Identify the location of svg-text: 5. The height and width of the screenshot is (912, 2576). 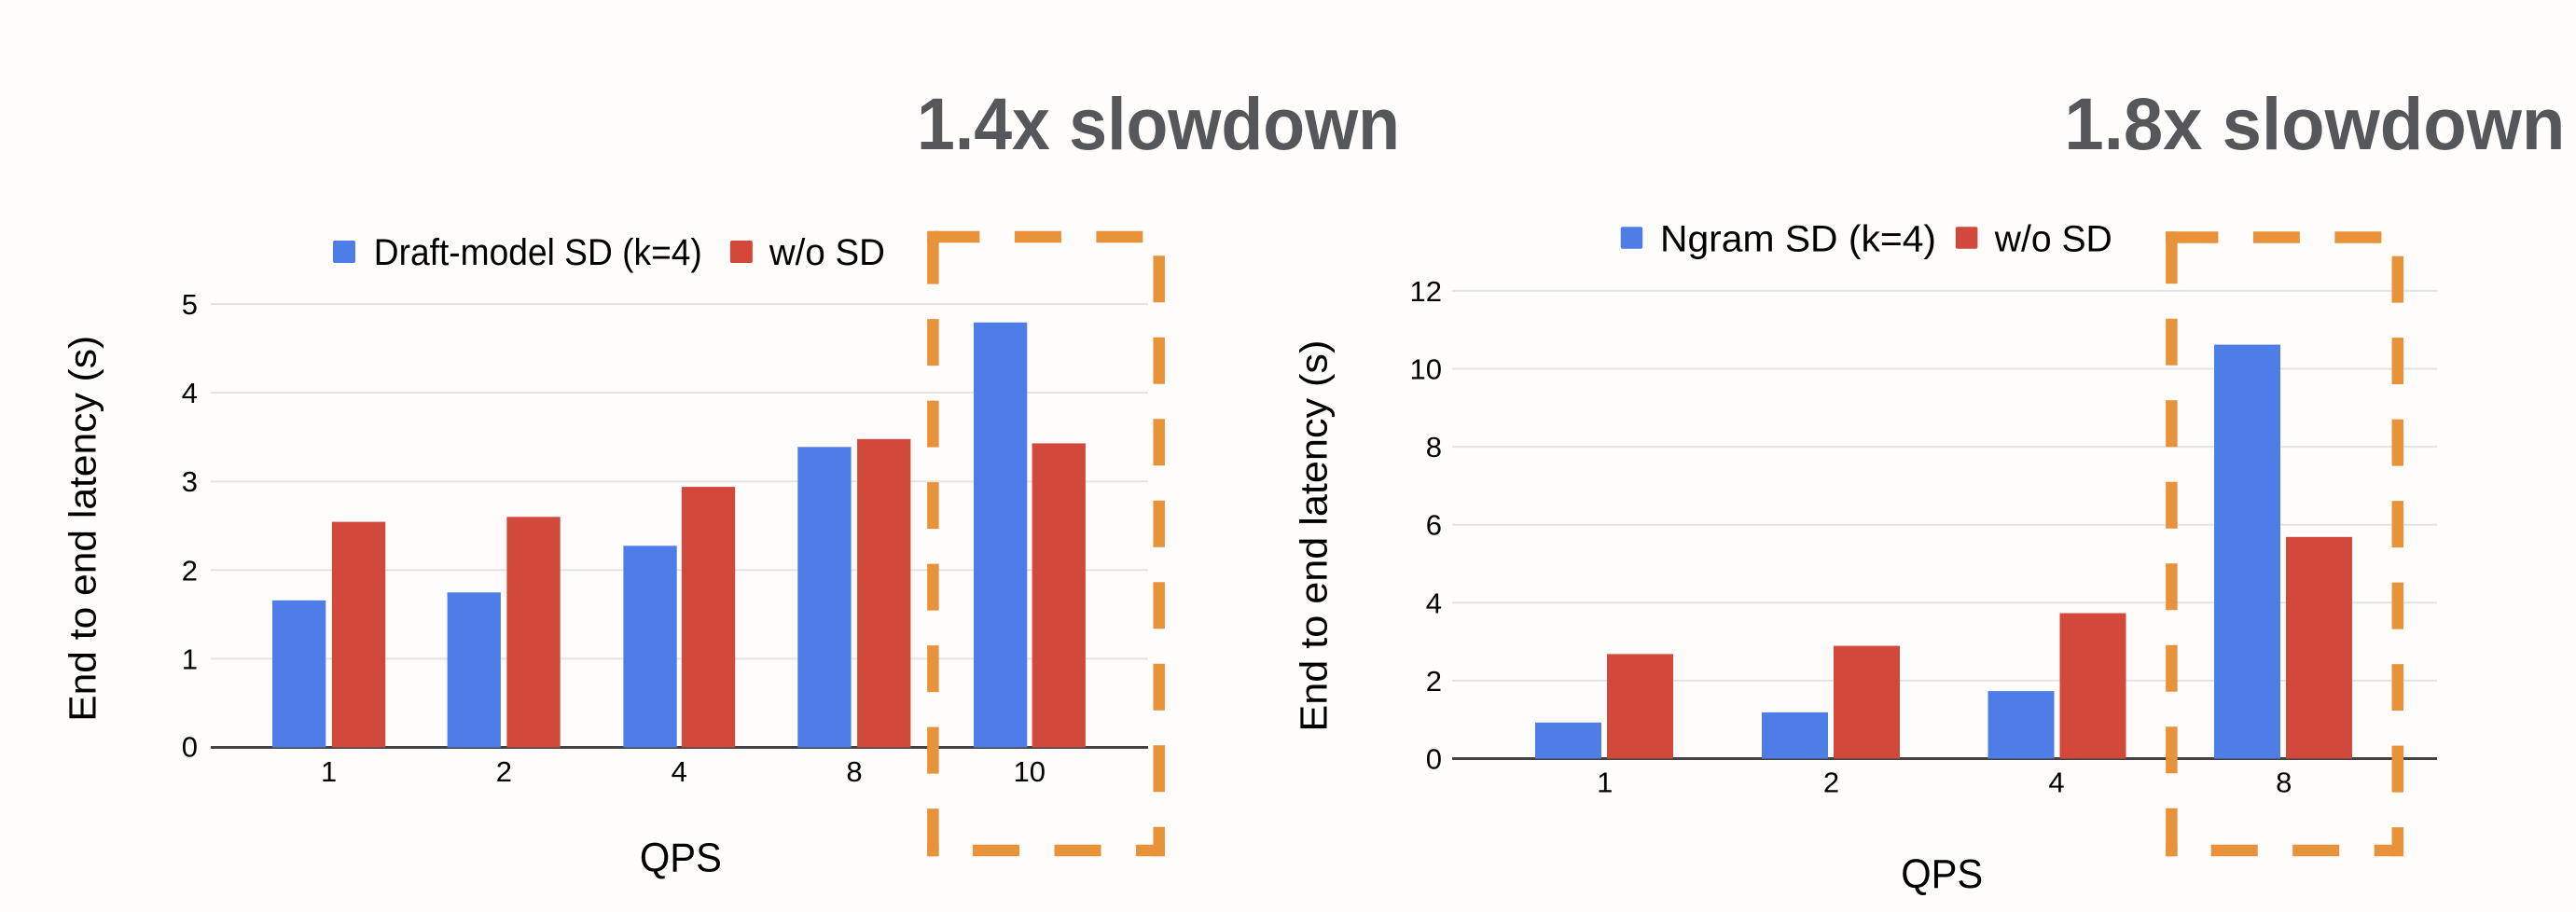
(190, 304).